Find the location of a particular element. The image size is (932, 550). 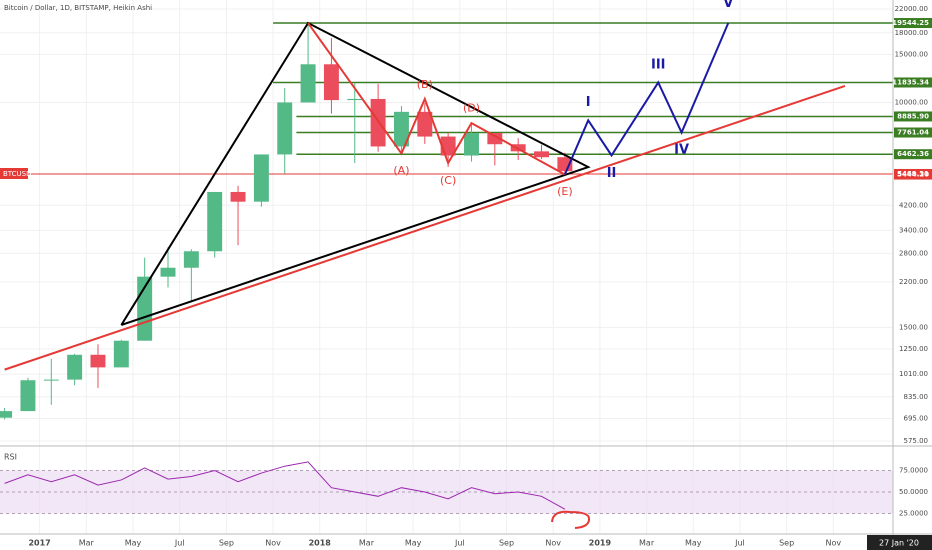

level-label: 8885.90 is located at coordinates (913, 116).